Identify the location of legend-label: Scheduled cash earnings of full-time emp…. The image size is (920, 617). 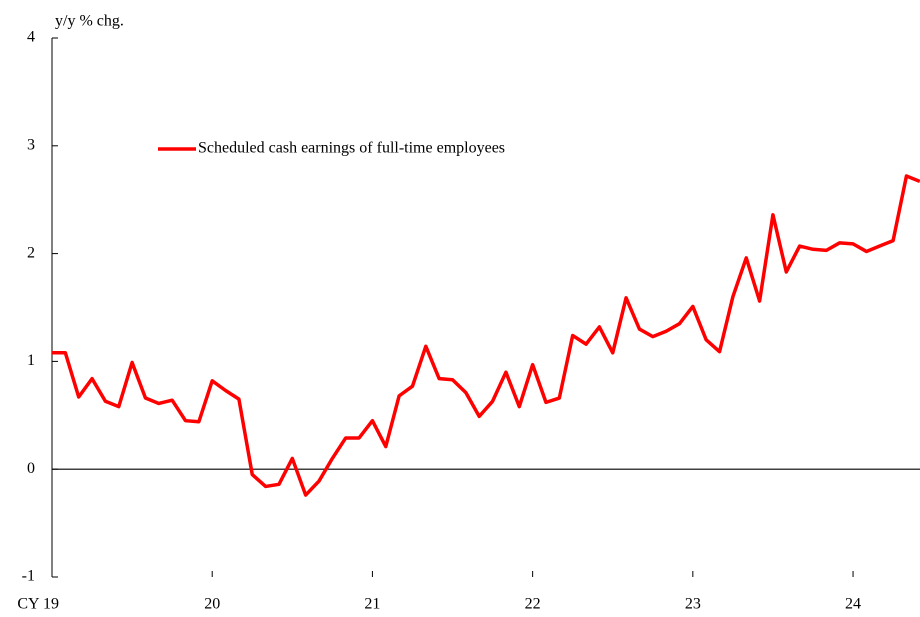
(351, 148).